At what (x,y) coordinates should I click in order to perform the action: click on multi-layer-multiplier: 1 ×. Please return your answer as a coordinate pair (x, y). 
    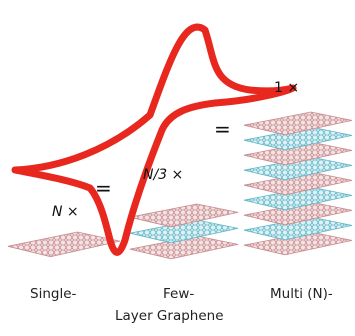
    Looking at the image, I should click on (287, 88).